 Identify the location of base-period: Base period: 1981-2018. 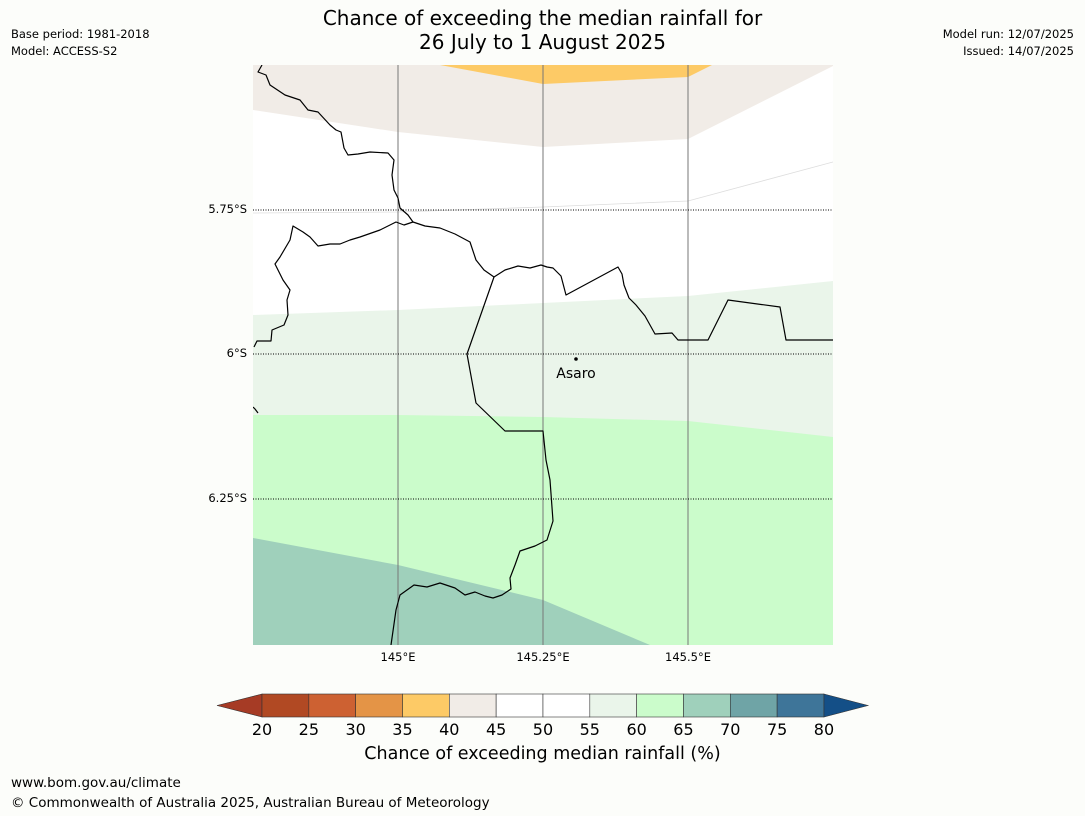
(80, 34).